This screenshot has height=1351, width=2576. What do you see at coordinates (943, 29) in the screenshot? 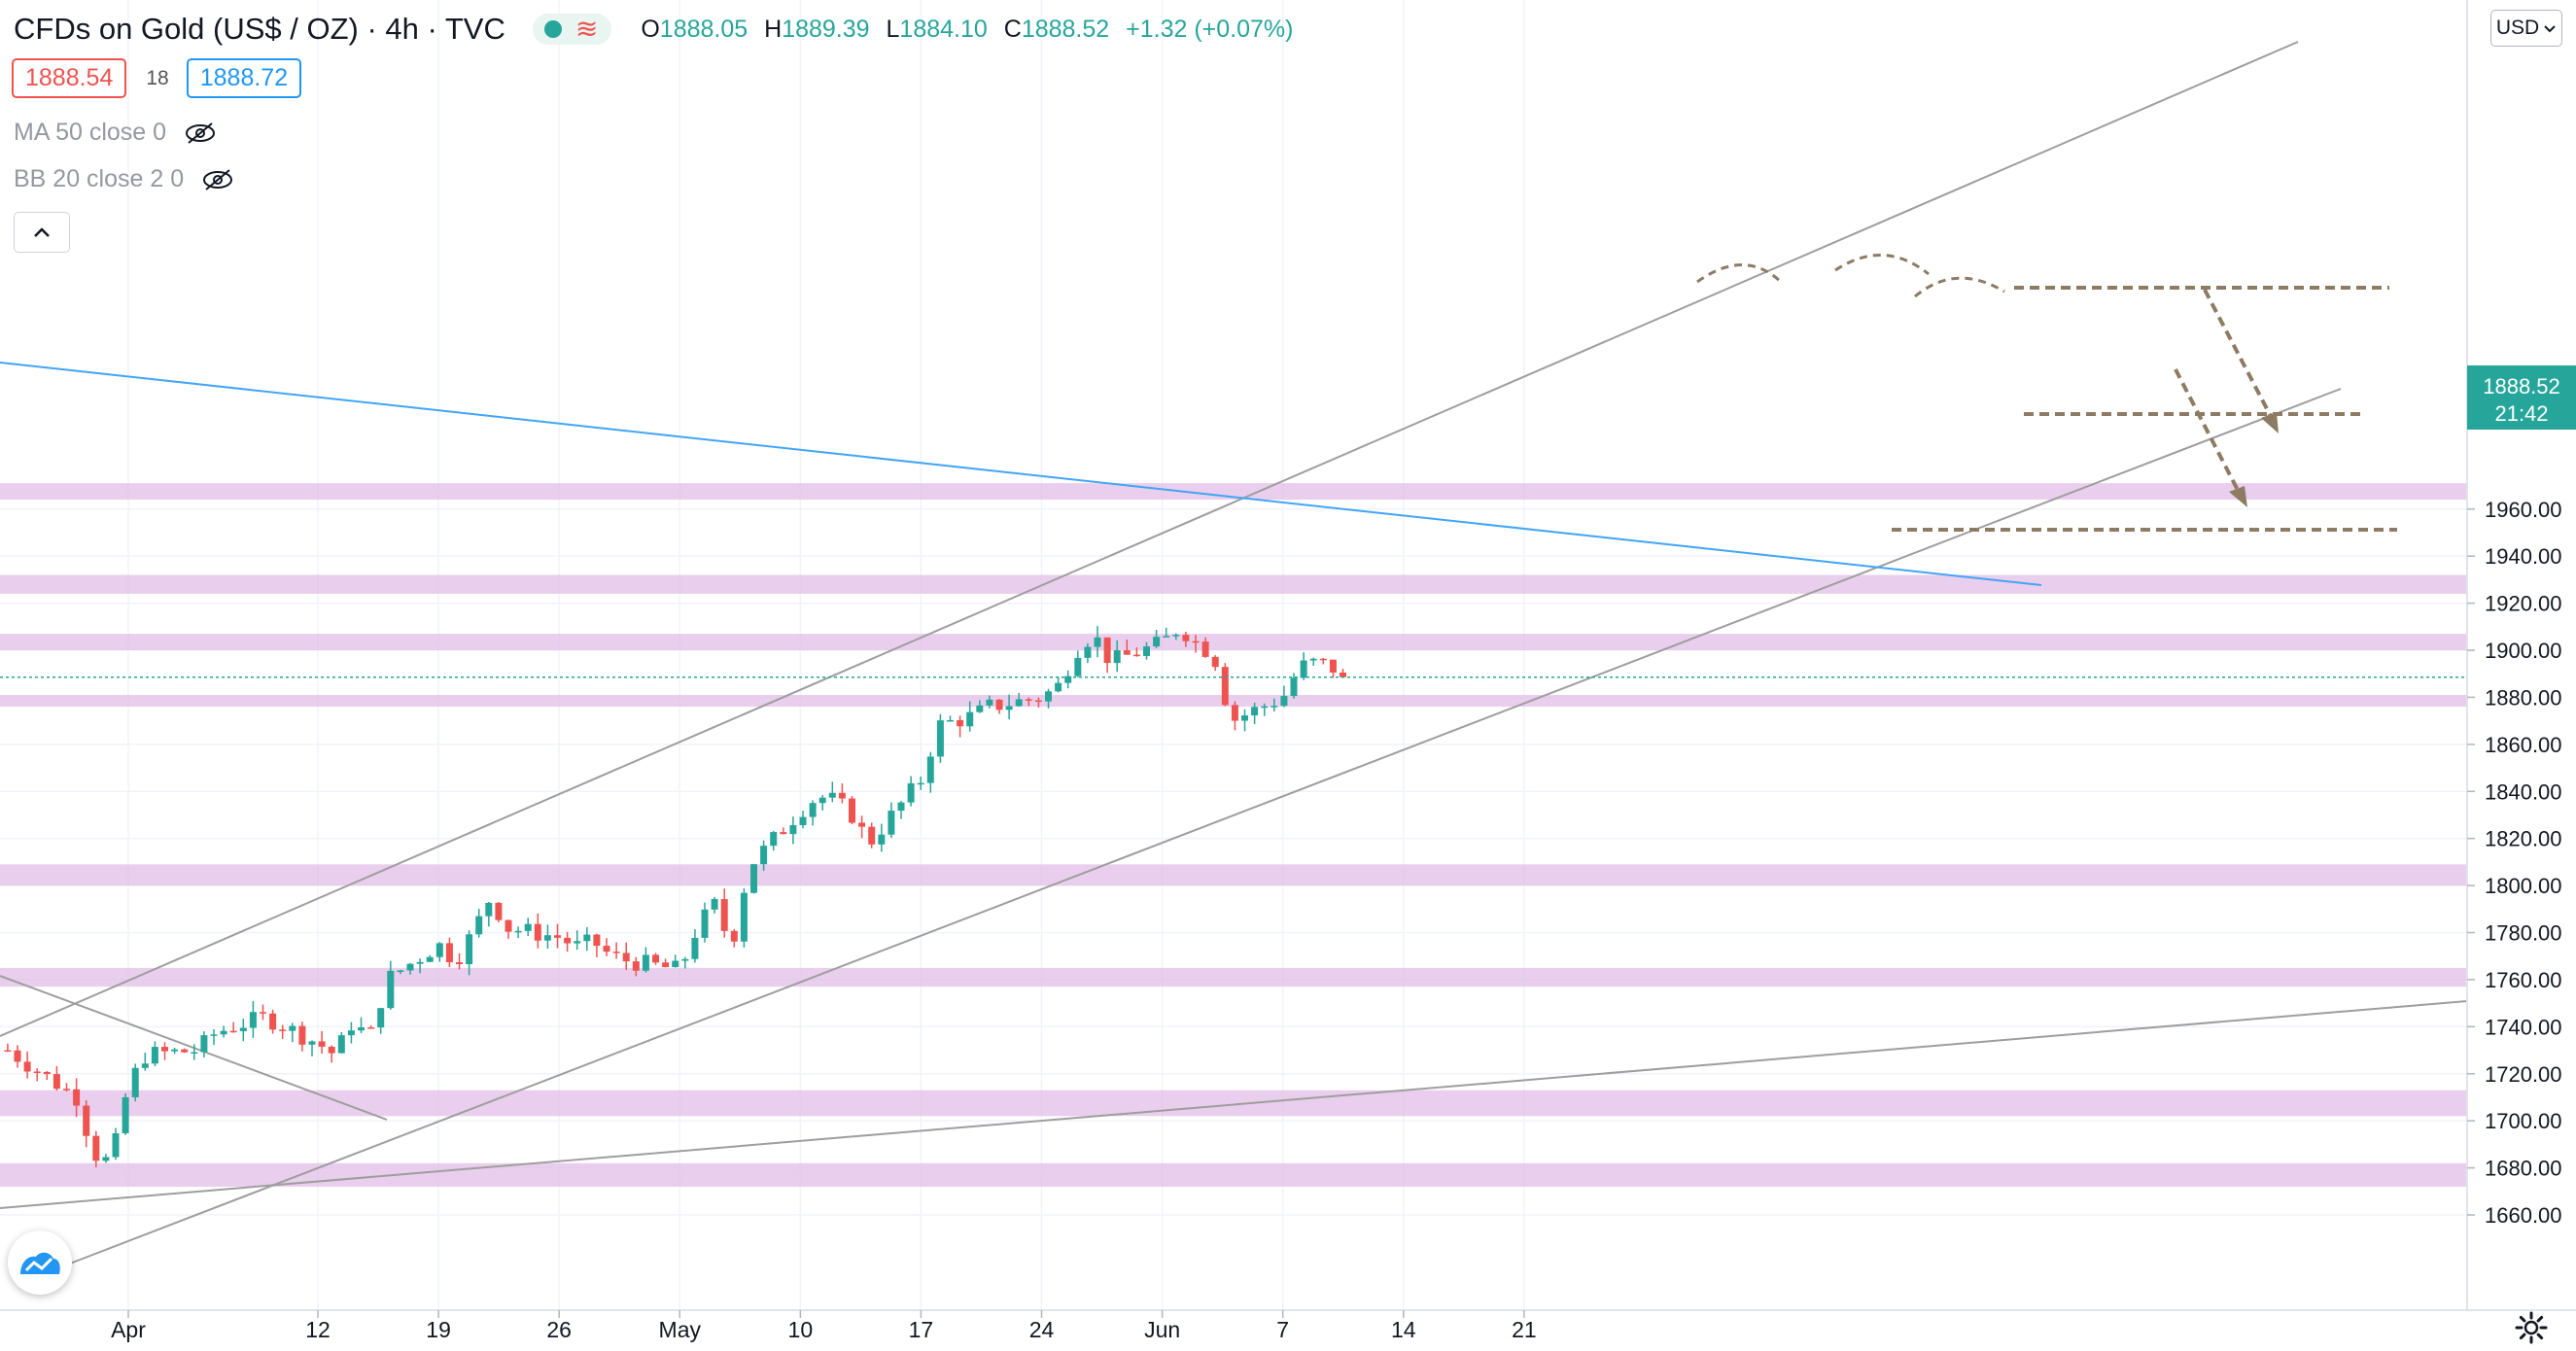
I see `ohlc-low-value: 1884.10` at bounding box center [943, 29].